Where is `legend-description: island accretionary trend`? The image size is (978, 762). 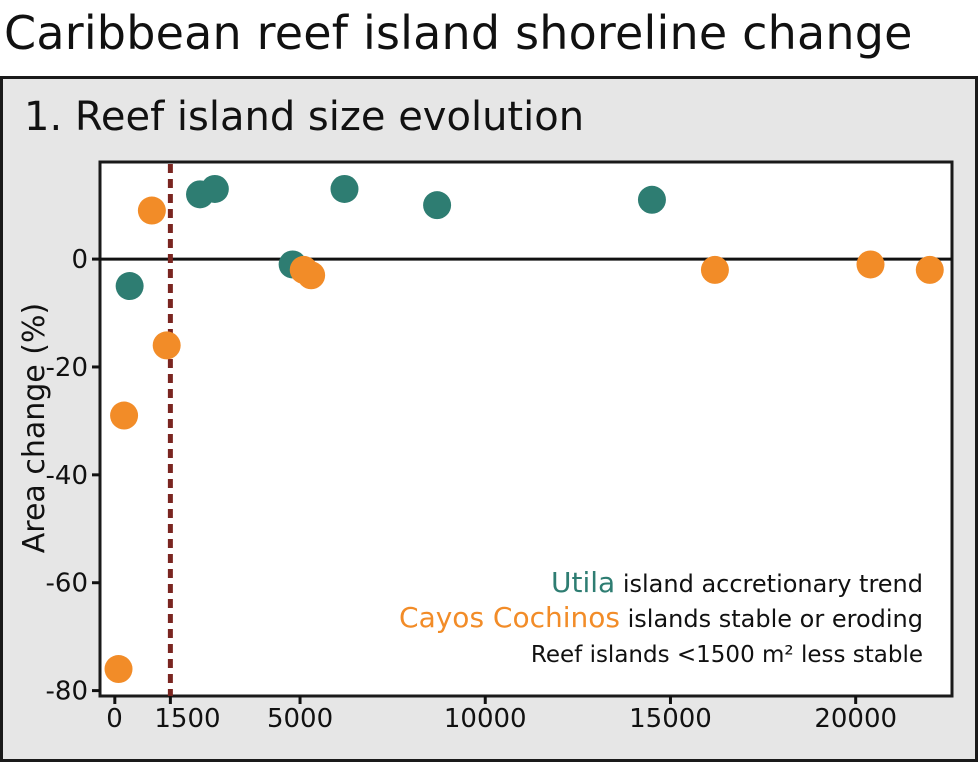
legend-description: island accretionary trend is located at coordinates (769, 584).